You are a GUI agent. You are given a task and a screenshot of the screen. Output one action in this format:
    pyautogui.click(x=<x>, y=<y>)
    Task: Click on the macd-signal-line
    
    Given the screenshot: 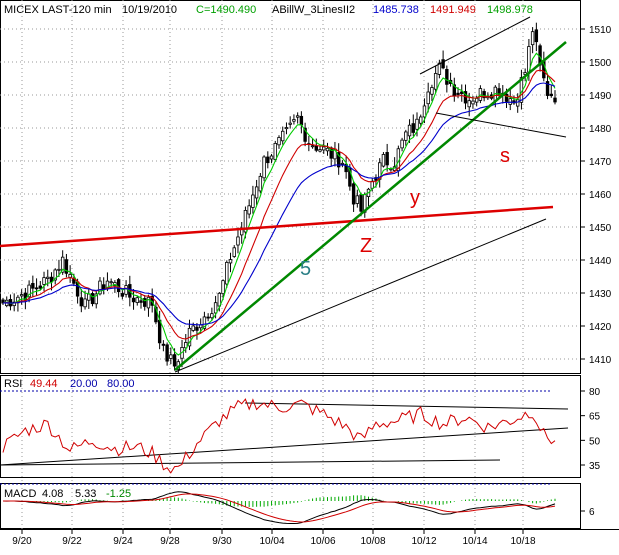 What is the action you would take?
    pyautogui.click(x=279, y=508)
    